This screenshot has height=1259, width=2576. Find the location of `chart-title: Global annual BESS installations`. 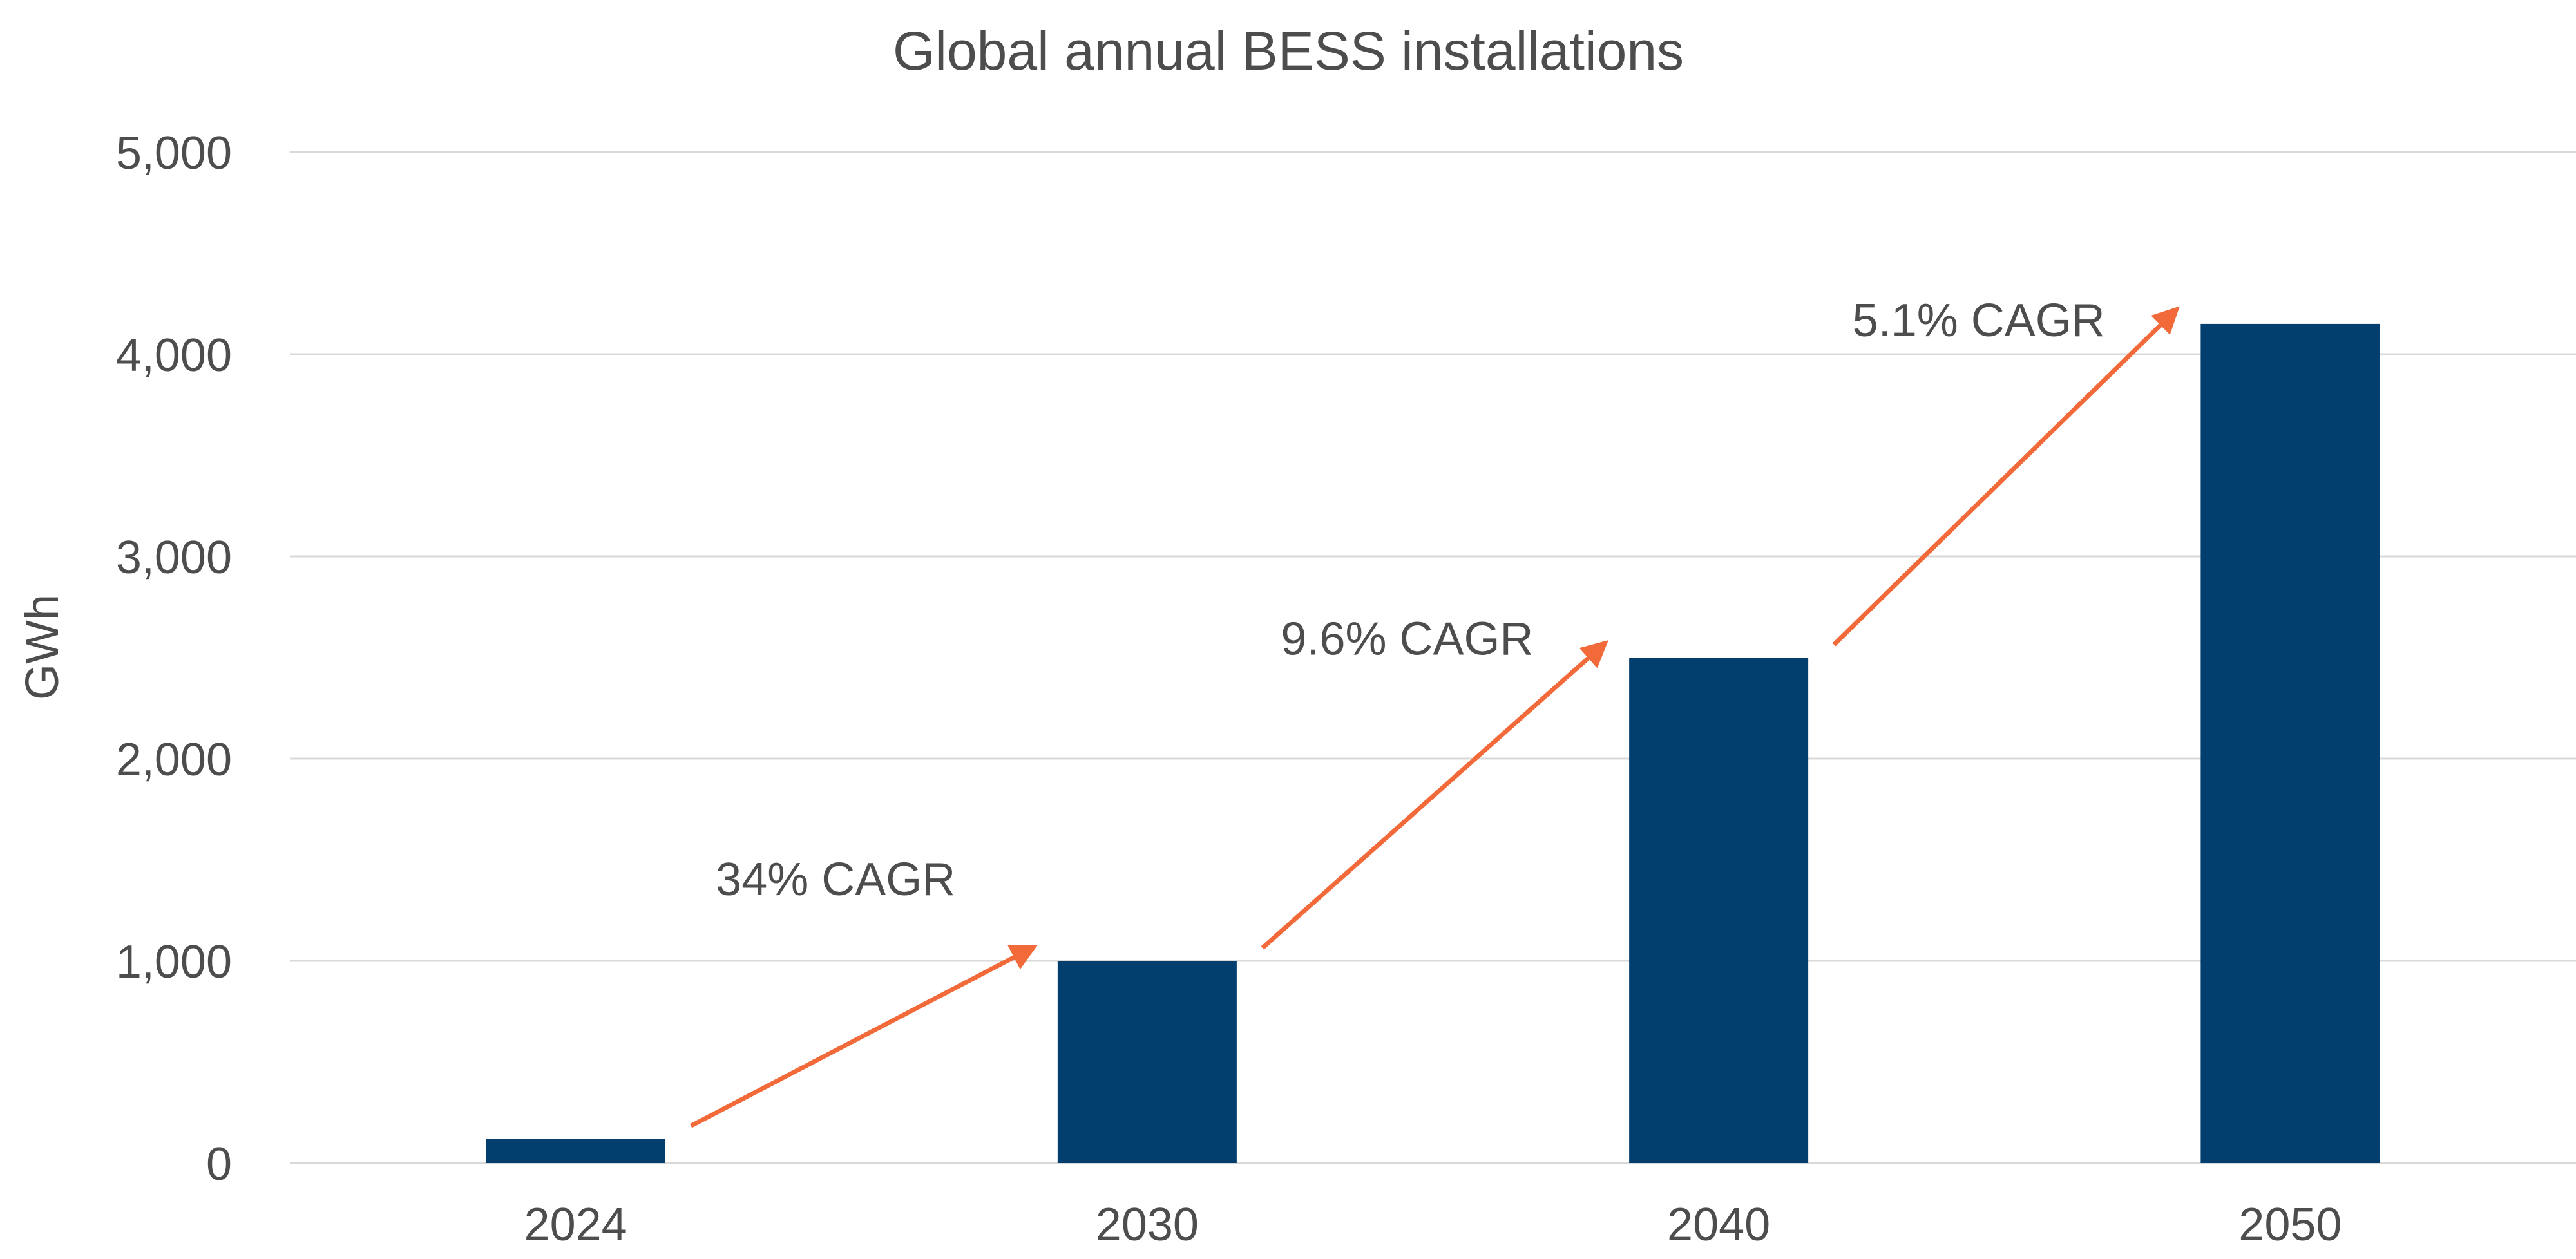

chart-title: Global annual BESS installations is located at coordinates (1288, 51).